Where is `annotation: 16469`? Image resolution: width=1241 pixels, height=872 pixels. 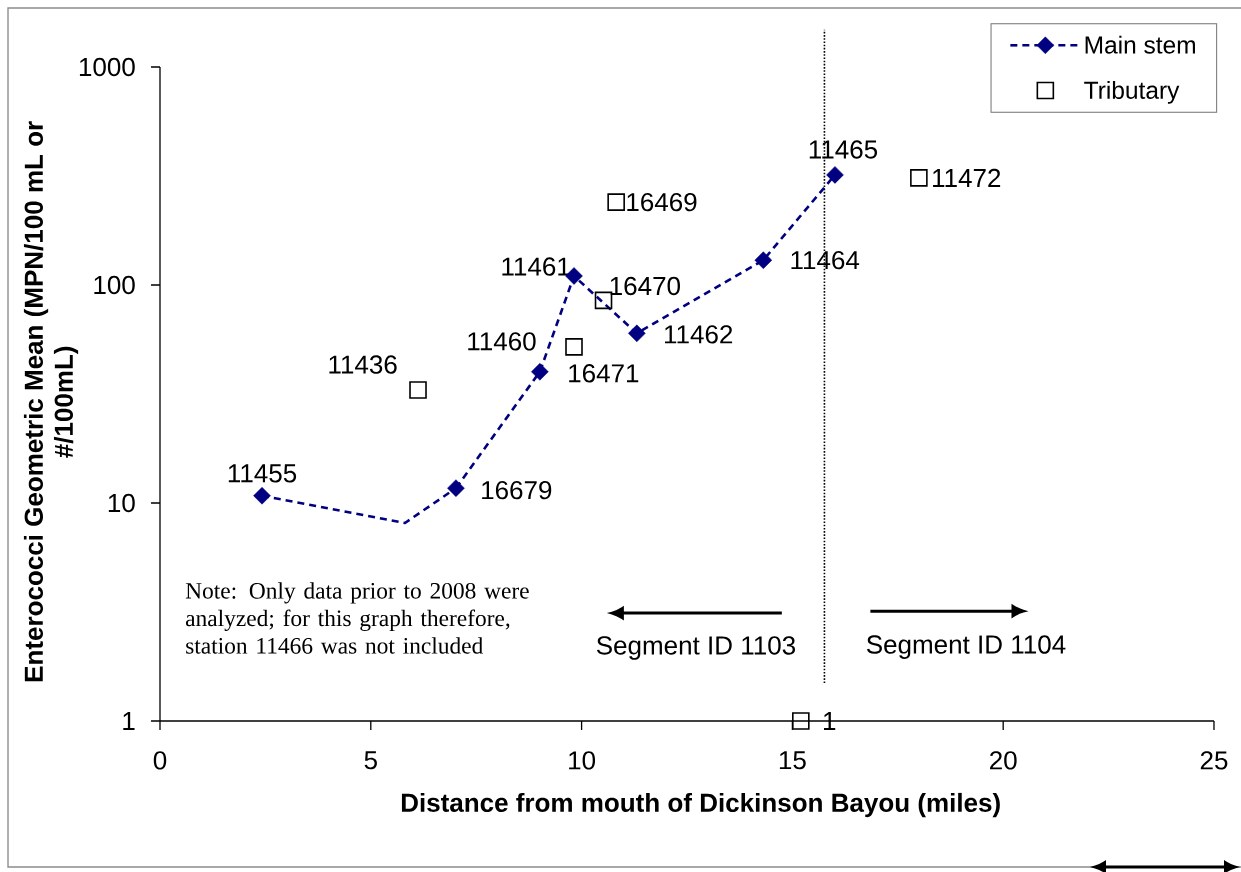
annotation: 16469 is located at coordinates (662, 202).